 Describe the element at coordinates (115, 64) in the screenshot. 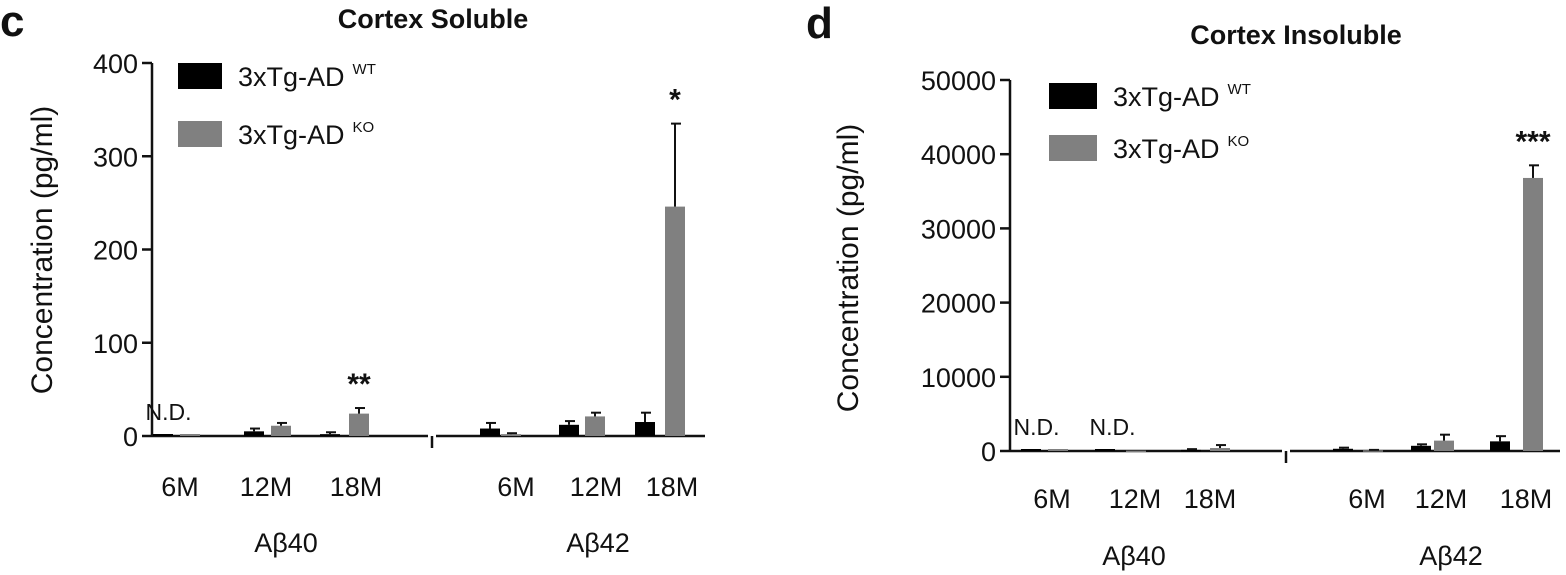

I see `y-tick-label: 400` at that location.